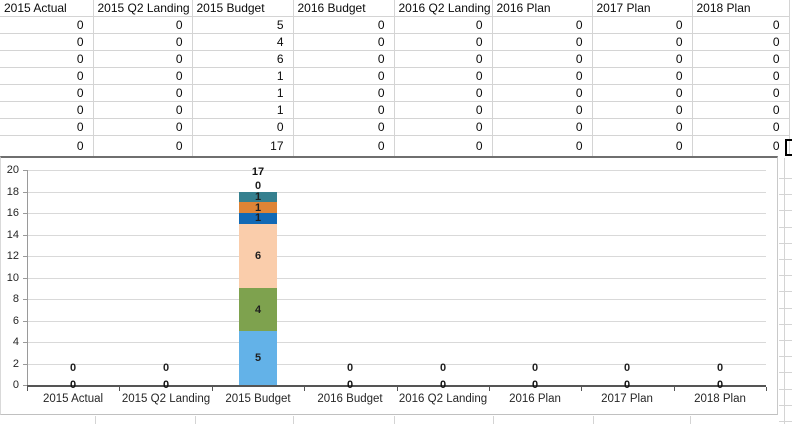  What do you see at coordinates (47, 8) in the screenshot?
I see `header-cell: 2015 Actual` at bounding box center [47, 8].